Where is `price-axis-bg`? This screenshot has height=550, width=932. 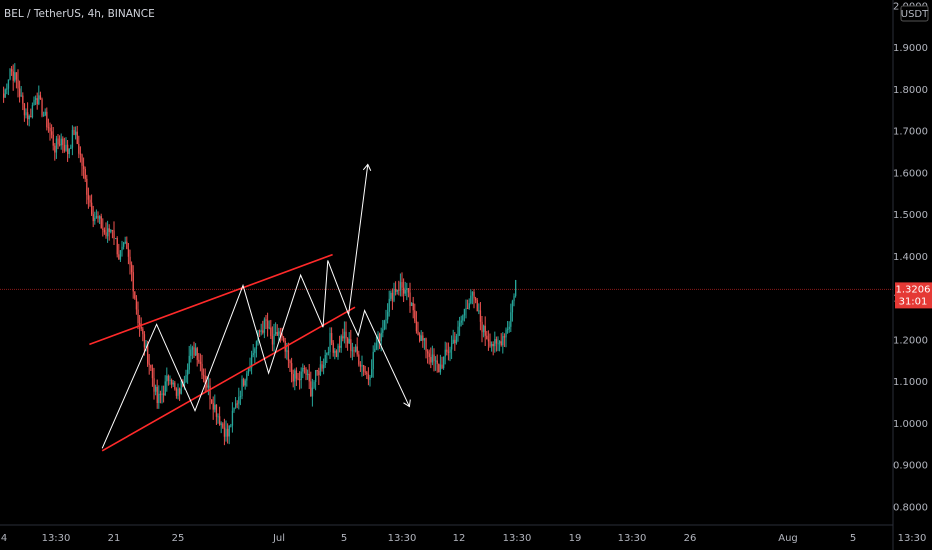 price-axis-bg is located at coordinates (912, 262).